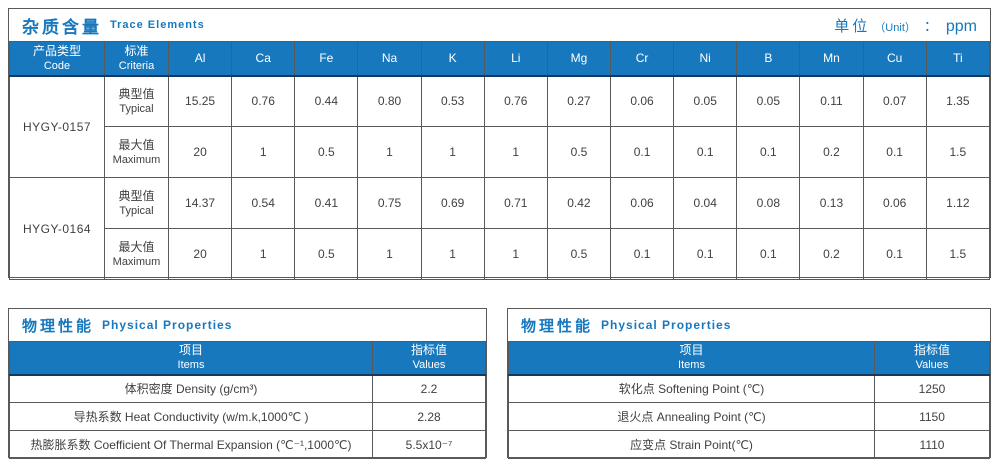 The height and width of the screenshot is (461, 1000). What do you see at coordinates (831, 152) in the screenshot?
I see `value-cell: 0.2` at bounding box center [831, 152].